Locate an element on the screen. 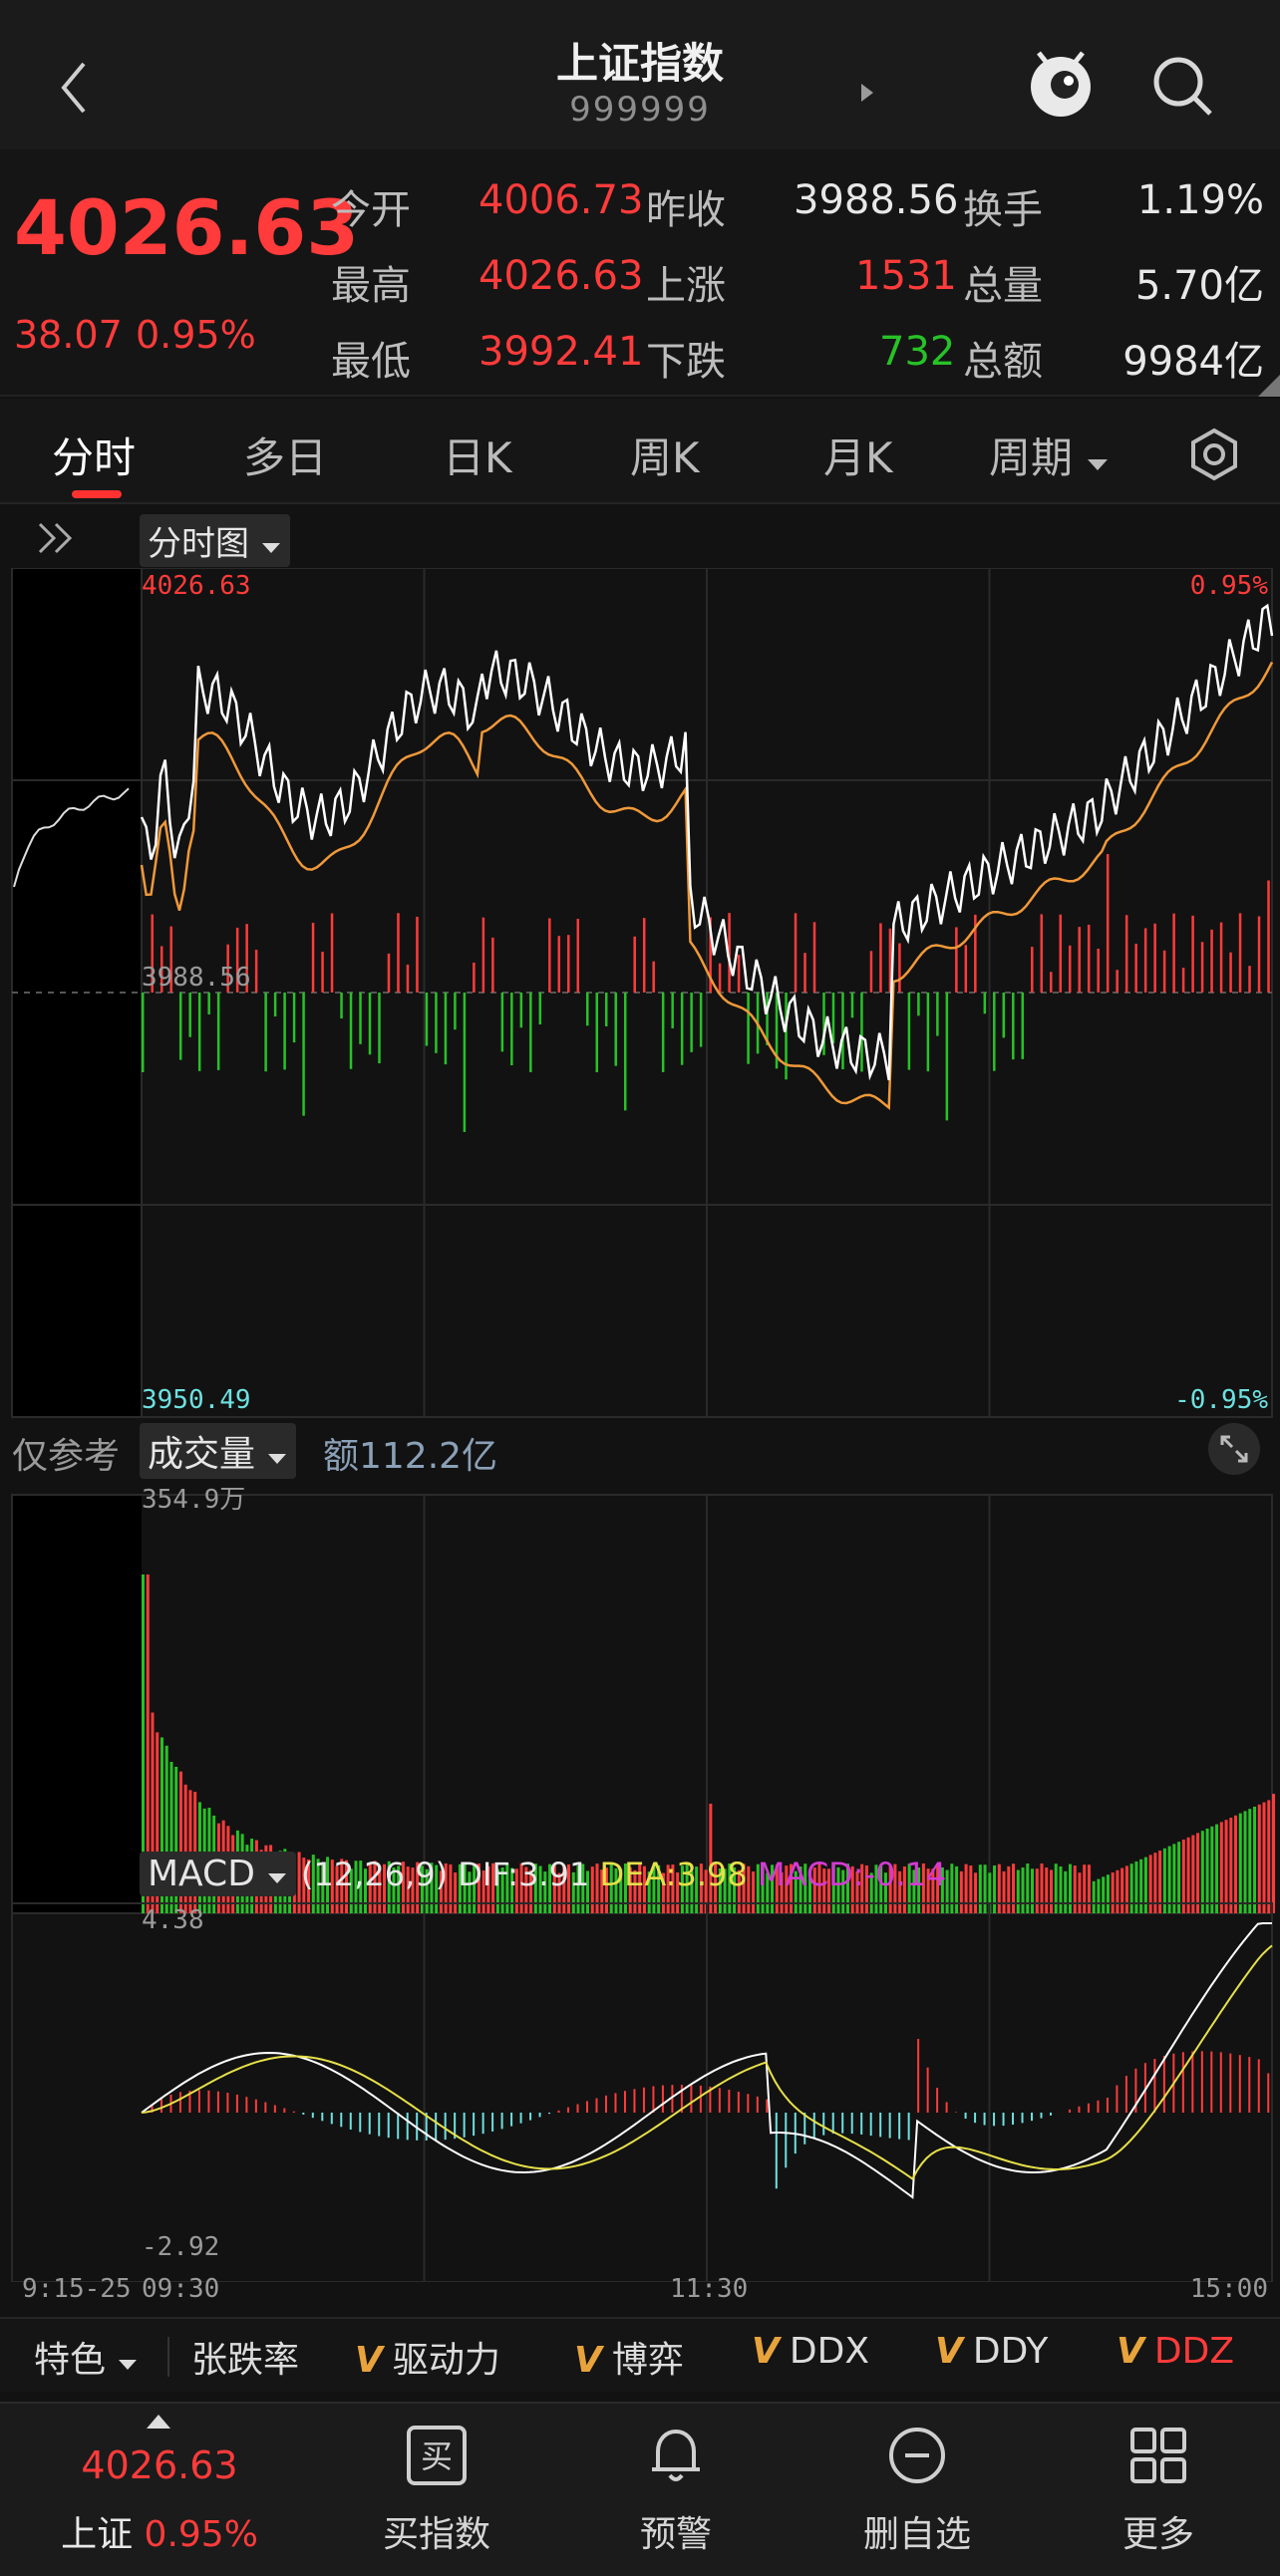 The width and height of the screenshot is (1280, 2576). indicator-ddy: V DDY is located at coordinates (991, 2351).